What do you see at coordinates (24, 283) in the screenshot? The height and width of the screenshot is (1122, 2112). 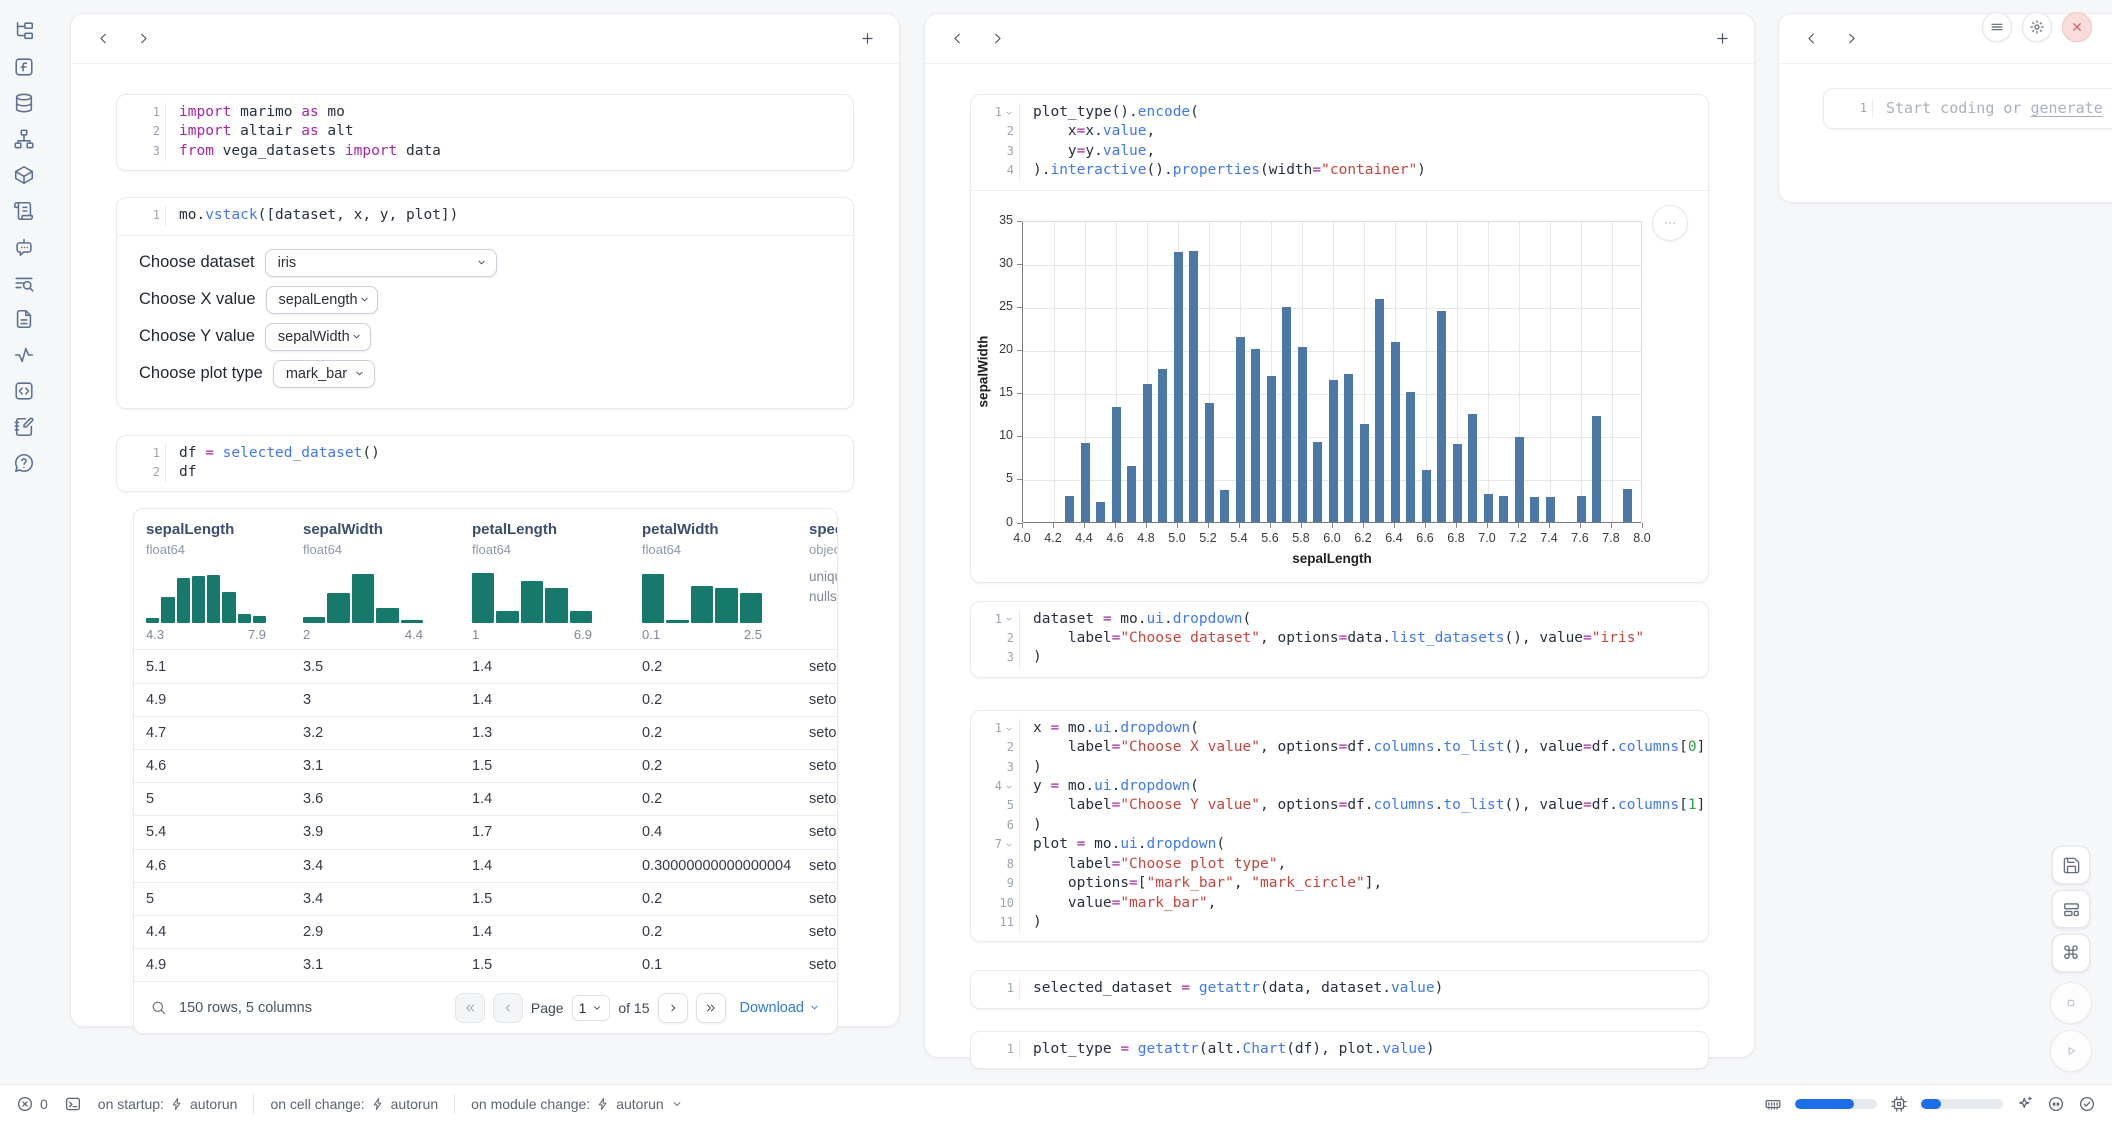 I see `trace-search-icon` at bounding box center [24, 283].